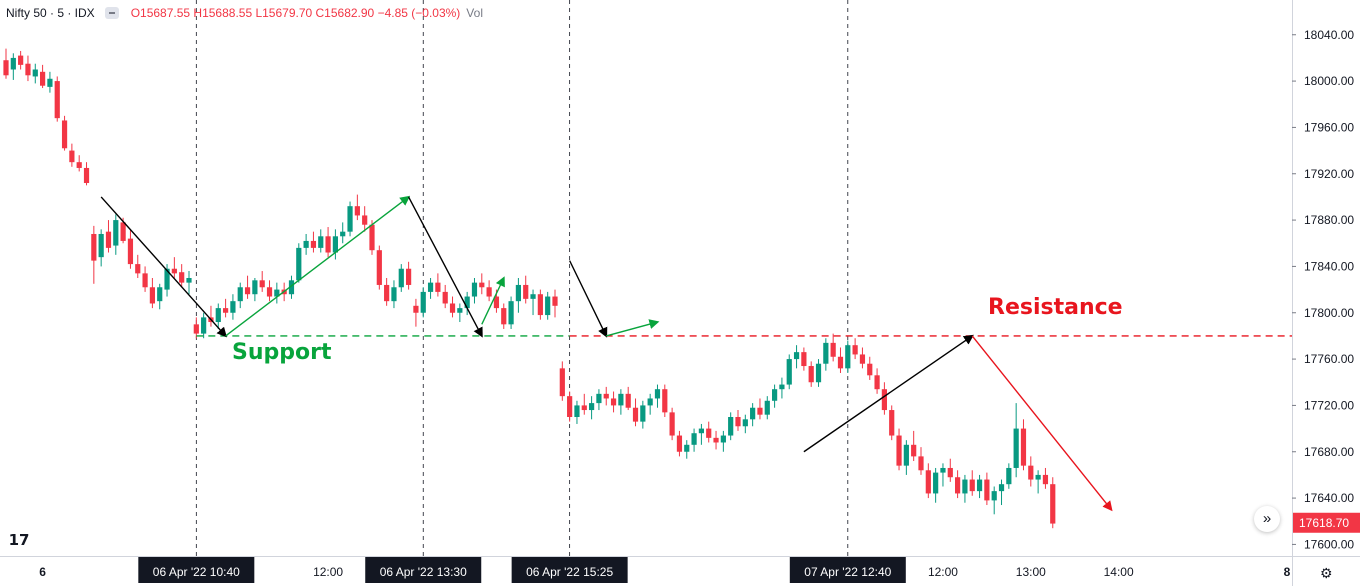 This screenshot has width=1360, height=586. What do you see at coordinates (1329, 498) in the screenshot?
I see `price-tick-label: 17640.00` at bounding box center [1329, 498].